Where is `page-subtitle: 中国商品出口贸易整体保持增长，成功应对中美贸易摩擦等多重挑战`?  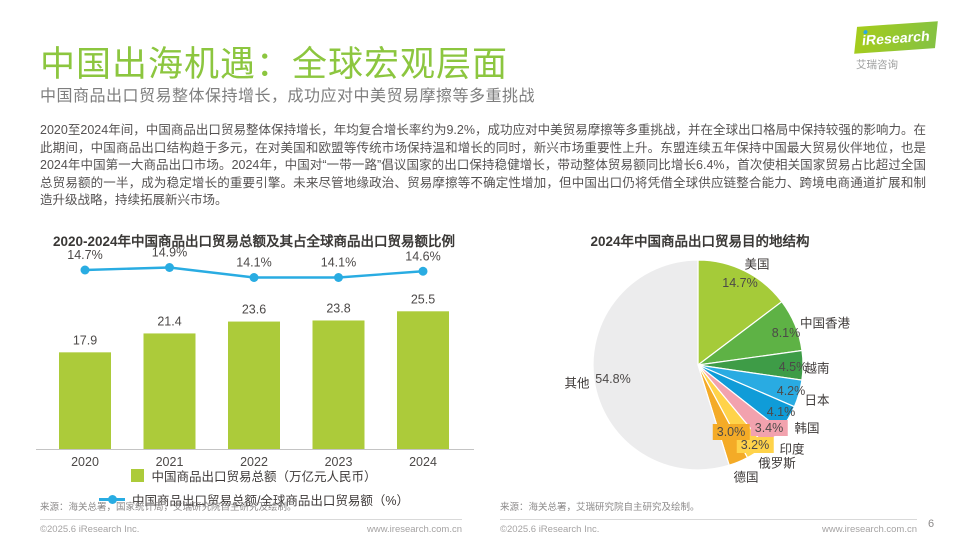 page-subtitle: 中国商品出口贸易整体保持增长，成功应对中美贸易摩擦等多重挑战 is located at coordinates (288, 96).